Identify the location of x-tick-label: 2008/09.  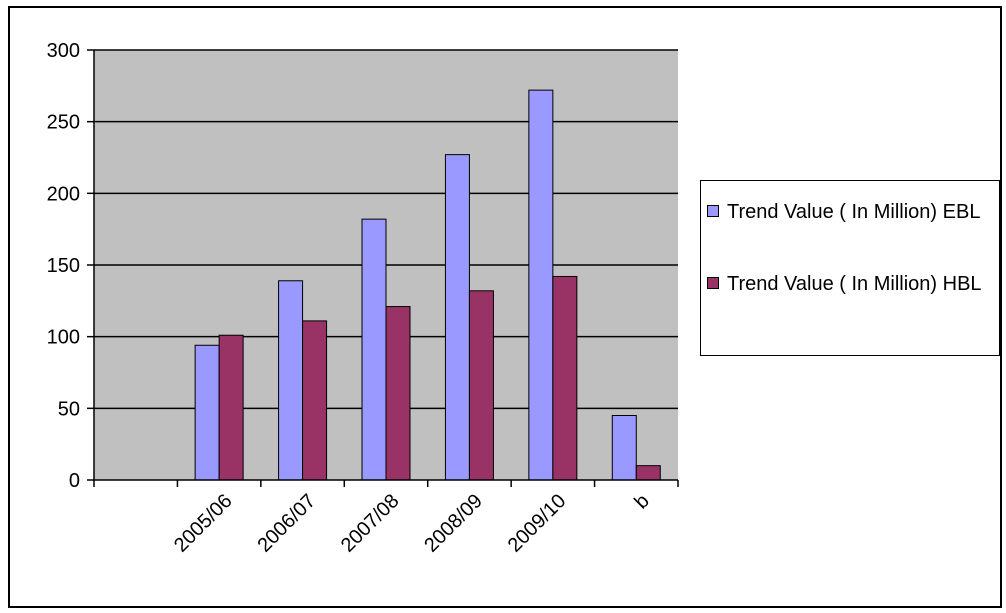
(453, 523).